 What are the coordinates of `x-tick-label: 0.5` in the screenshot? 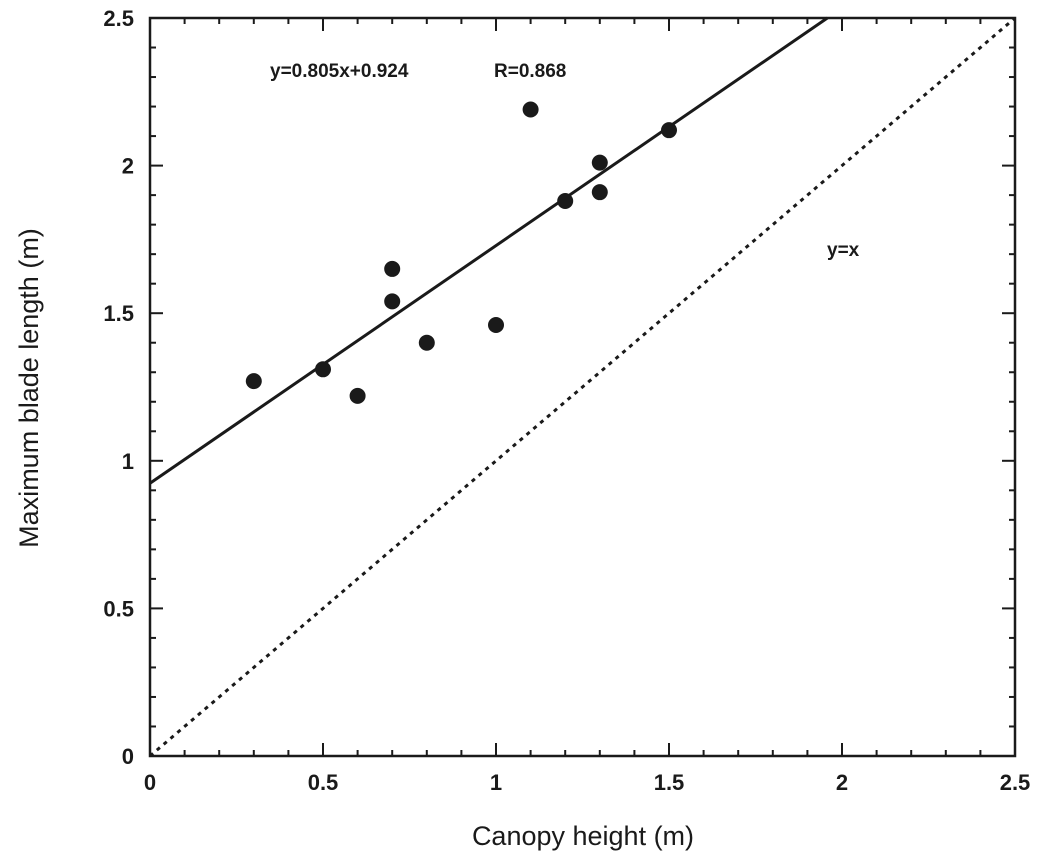 It's located at (323, 782).